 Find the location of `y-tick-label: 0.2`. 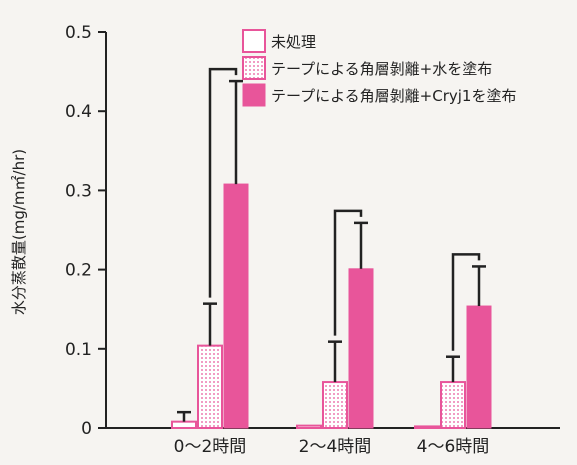

y-tick-label: 0.2 is located at coordinates (78, 271).